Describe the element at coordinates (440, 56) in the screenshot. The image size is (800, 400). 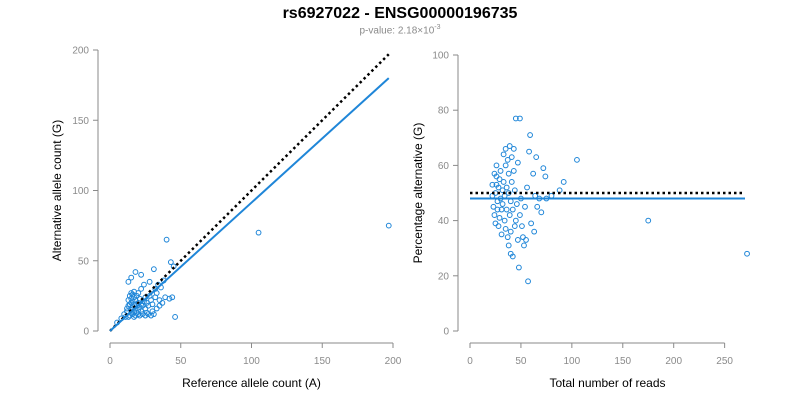
I see `y-tick-label: 100` at that location.